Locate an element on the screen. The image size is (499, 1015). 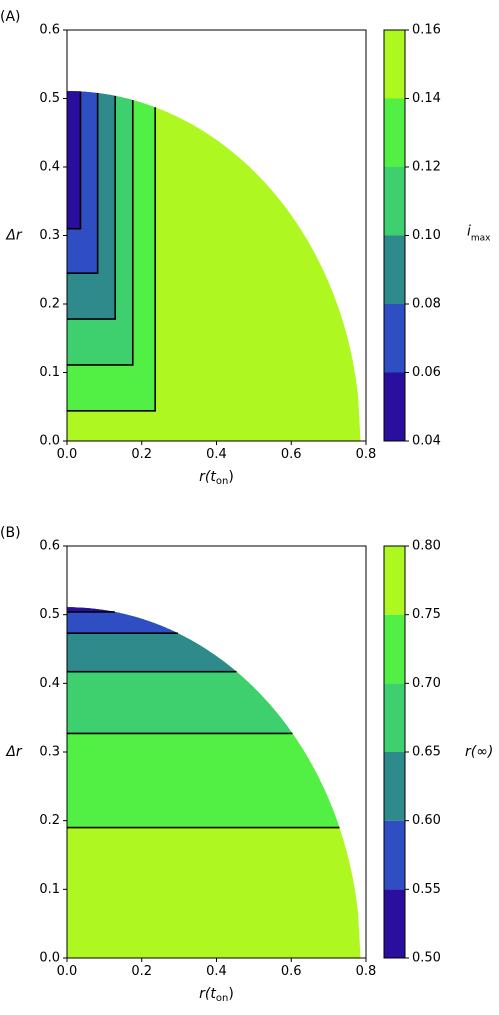
colorbar-tick-label: 0.80 is located at coordinates (426, 546).